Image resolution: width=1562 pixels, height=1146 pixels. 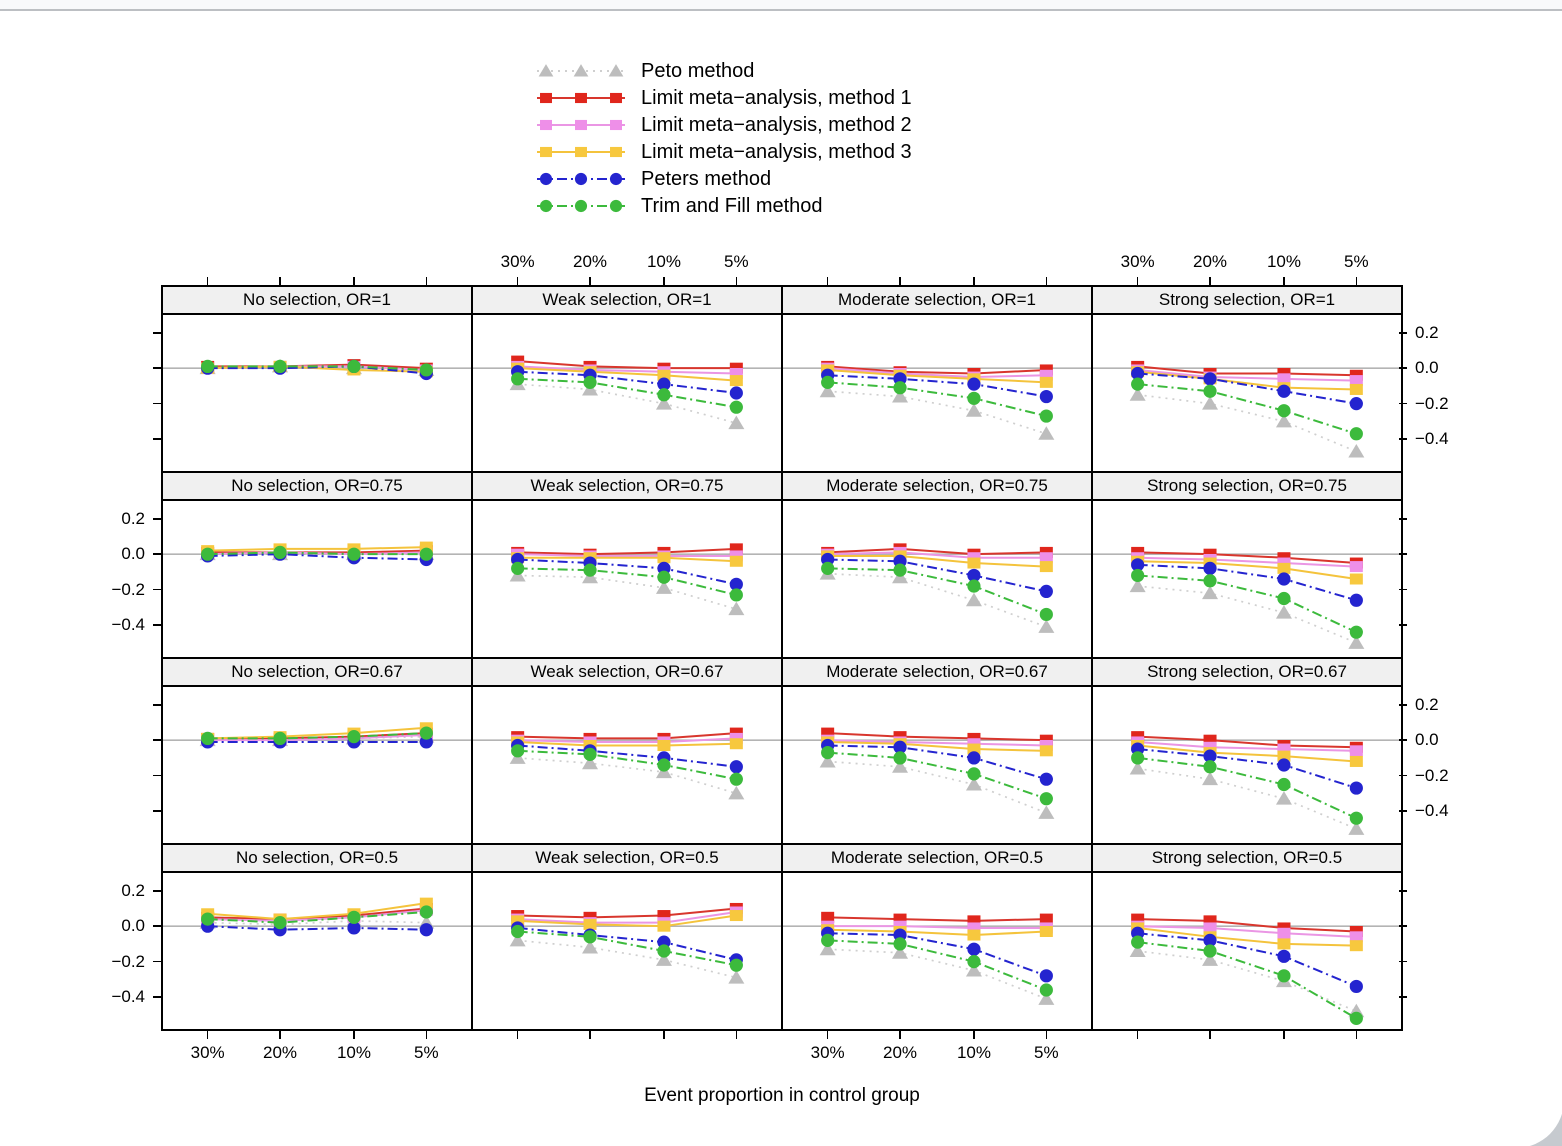 I want to click on strip-no-selection-or-0-67: No selection, OR=0.67, so click(x=317, y=672).